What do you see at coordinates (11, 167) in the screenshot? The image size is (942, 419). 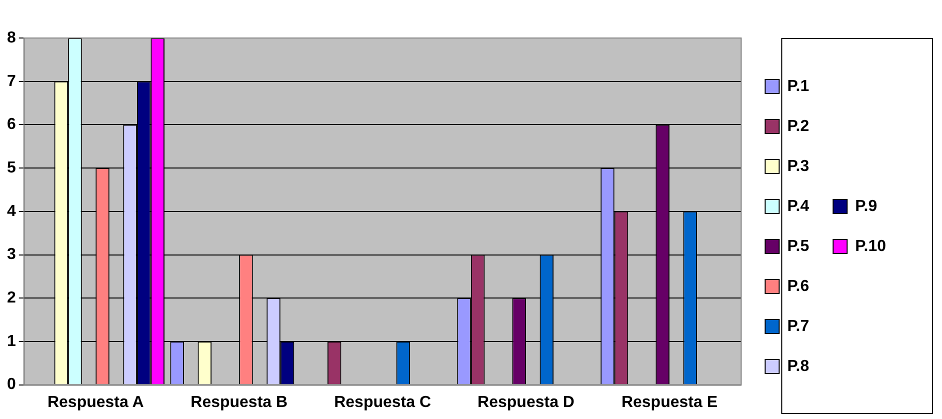 I see `y-tick-label: 5` at bounding box center [11, 167].